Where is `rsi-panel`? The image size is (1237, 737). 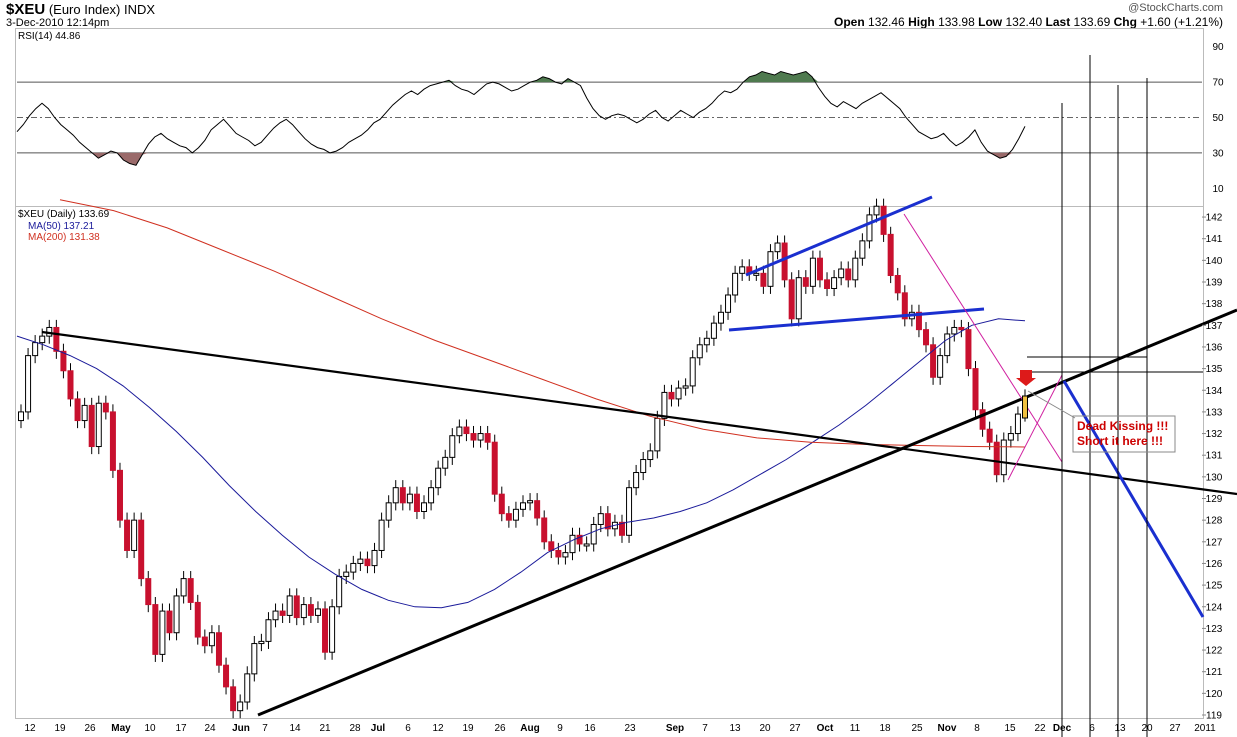
rsi-panel is located at coordinates (609, 118).